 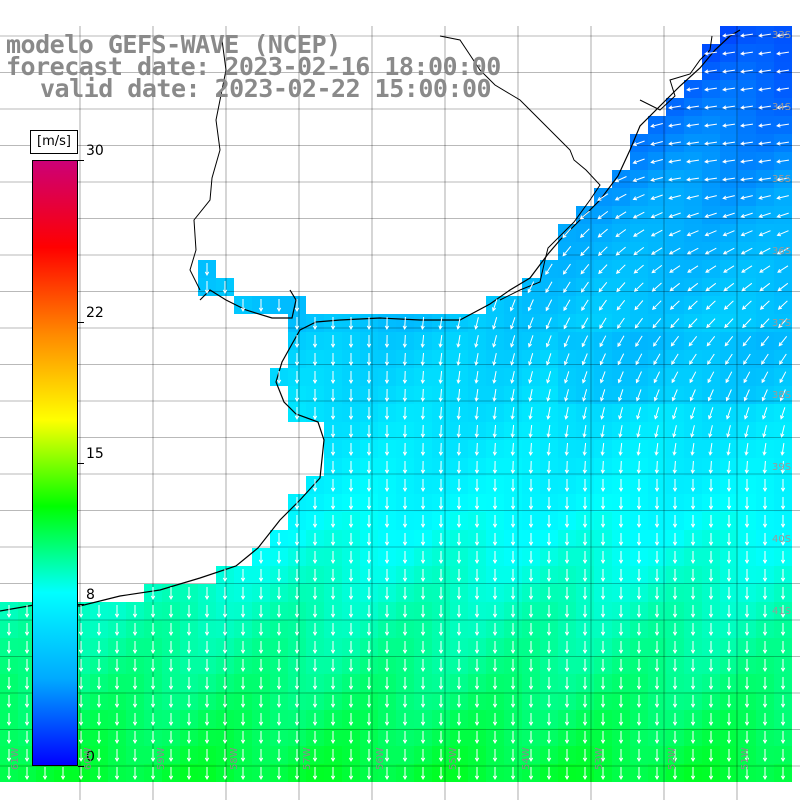 I want to click on colorbar-tick-mark, so click(x=81, y=766).